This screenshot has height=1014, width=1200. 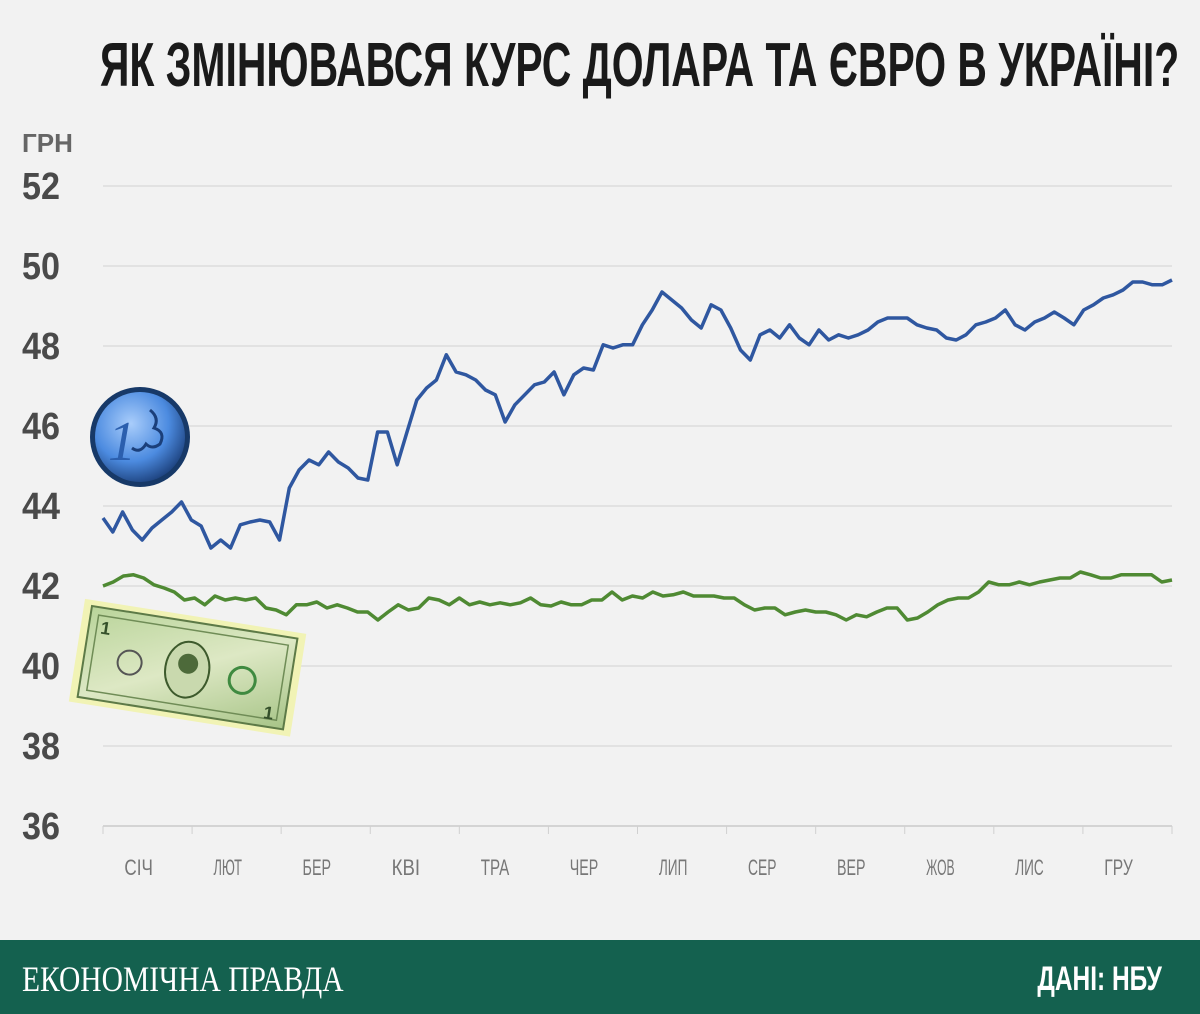 I want to click on y-tick-label: 38, so click(x=41, y=747).